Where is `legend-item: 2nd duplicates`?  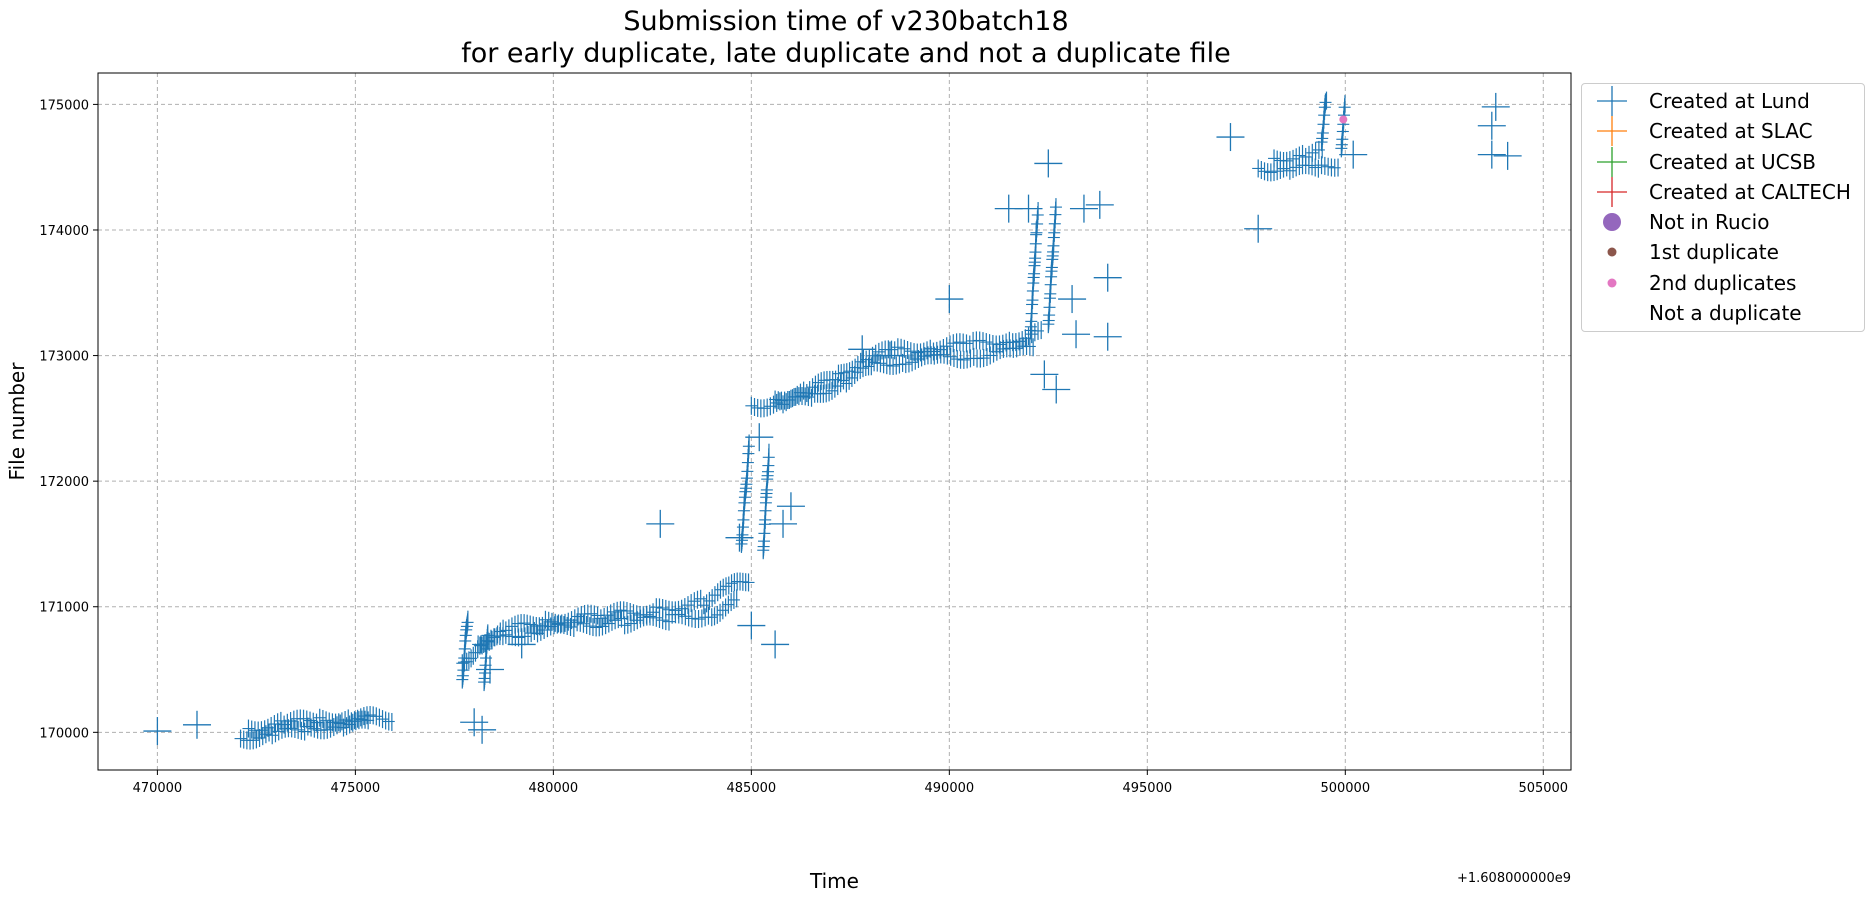 legend-item: 2nd duplicates is located at coordinates (1723, 283).